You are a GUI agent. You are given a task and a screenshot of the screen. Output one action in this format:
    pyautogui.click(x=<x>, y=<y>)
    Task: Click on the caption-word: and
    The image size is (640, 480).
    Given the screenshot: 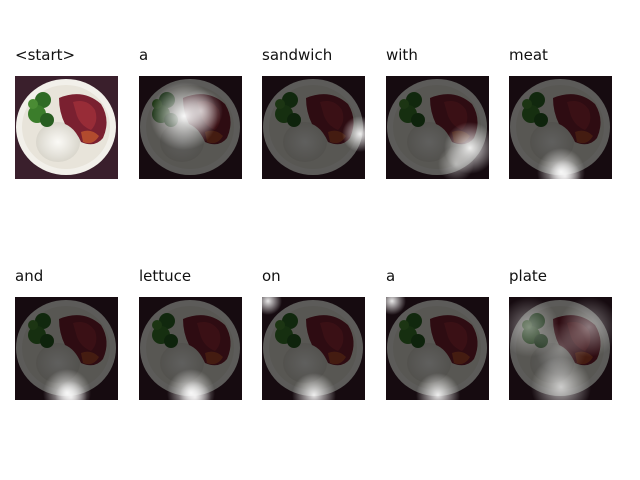 What is the action you would take?
    pyautogui.click(x=29, y=276)
    